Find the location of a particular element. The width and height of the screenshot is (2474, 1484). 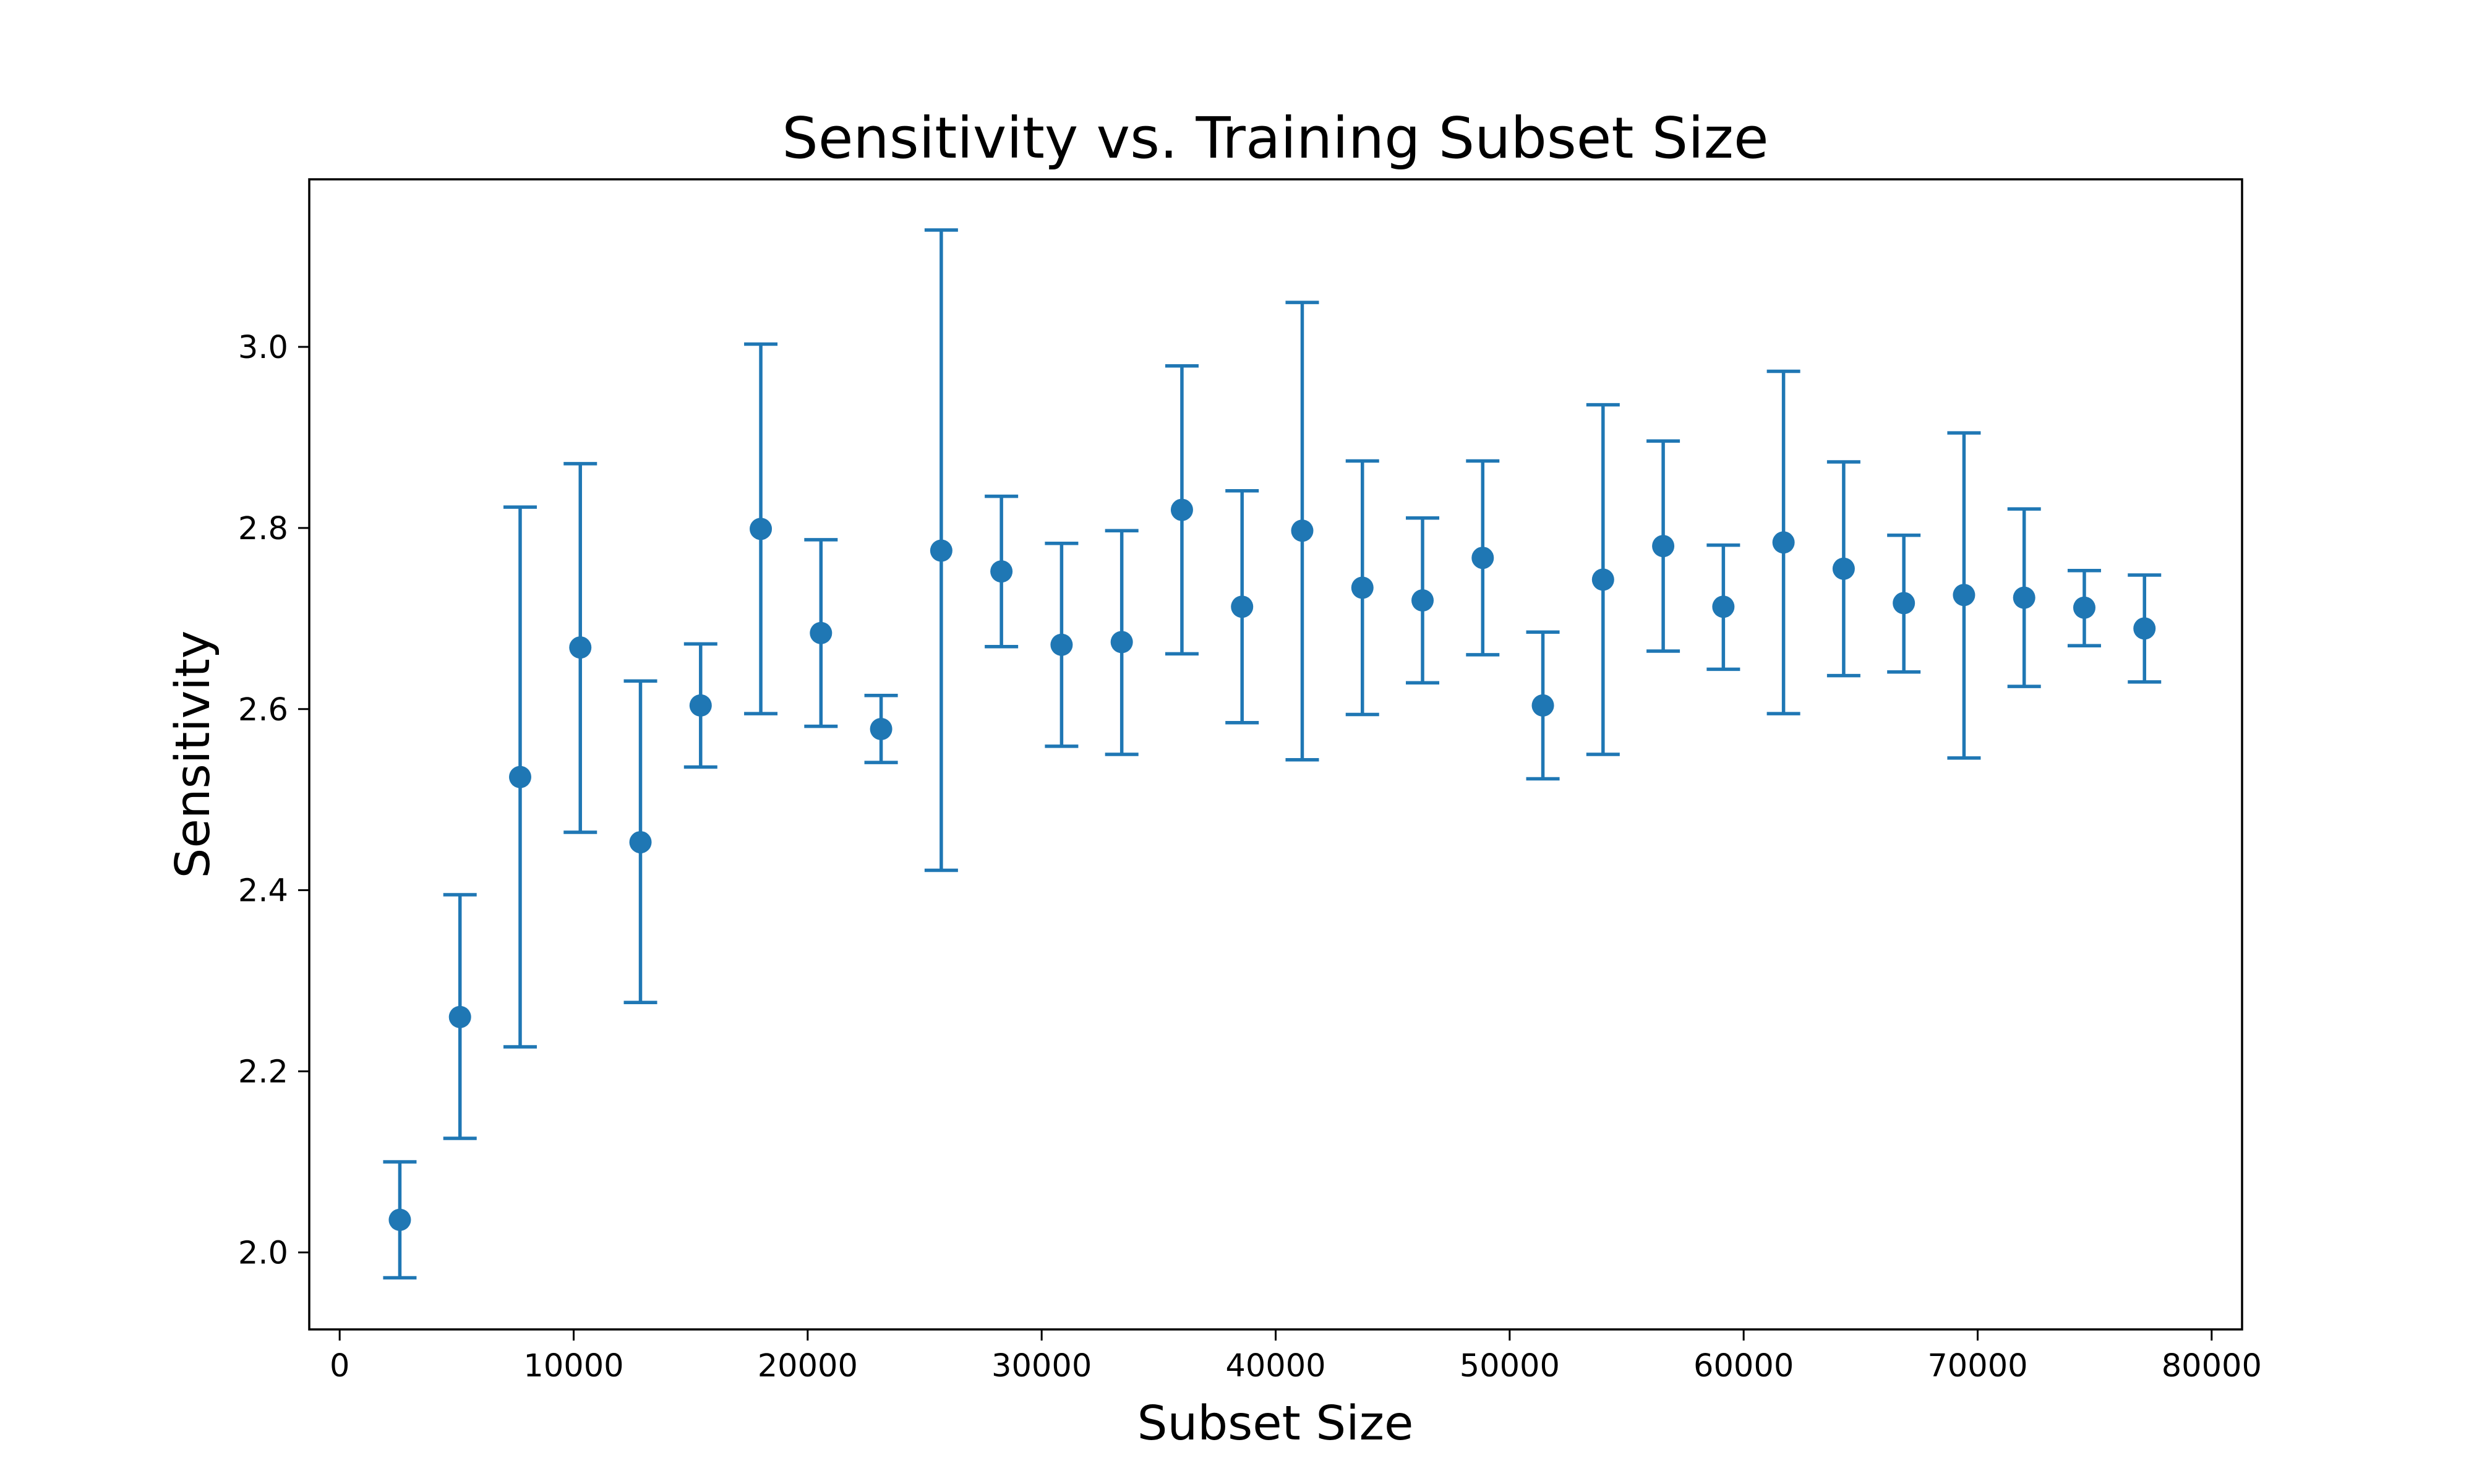

chart-title: Sensitivity vs. Training Subset Size is located at coordinates (1275, 138).